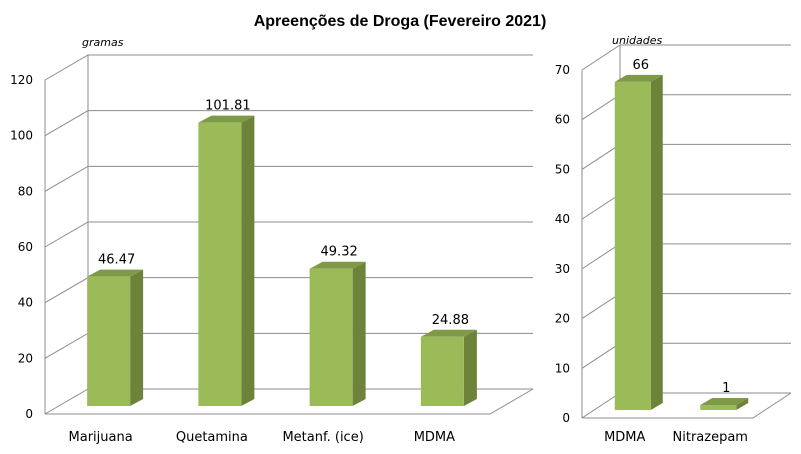 The height and width of the screenshot is (454, 801). I want to click on y-tick-label: 30, so click(562, 269).